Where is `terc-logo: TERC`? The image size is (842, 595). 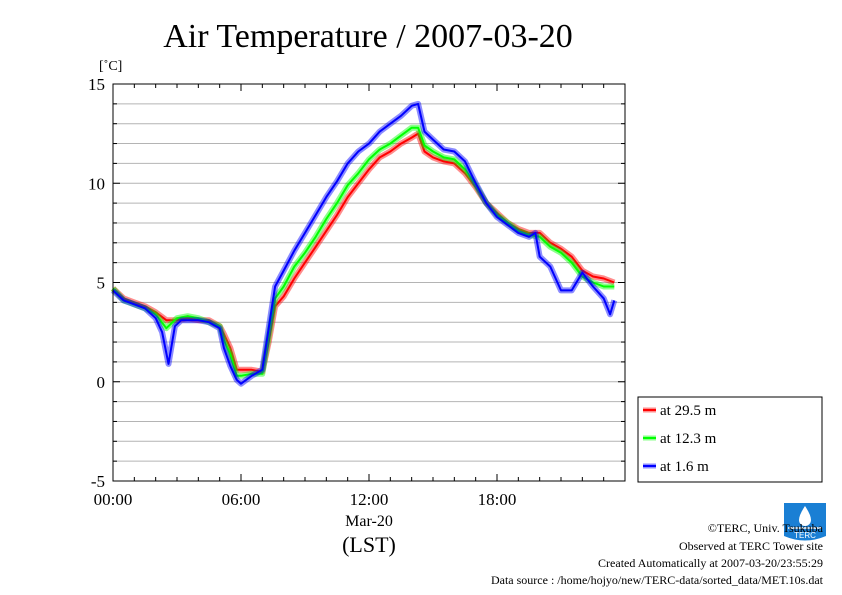
terc-logo: TERC is located at coordinates (805, 522).